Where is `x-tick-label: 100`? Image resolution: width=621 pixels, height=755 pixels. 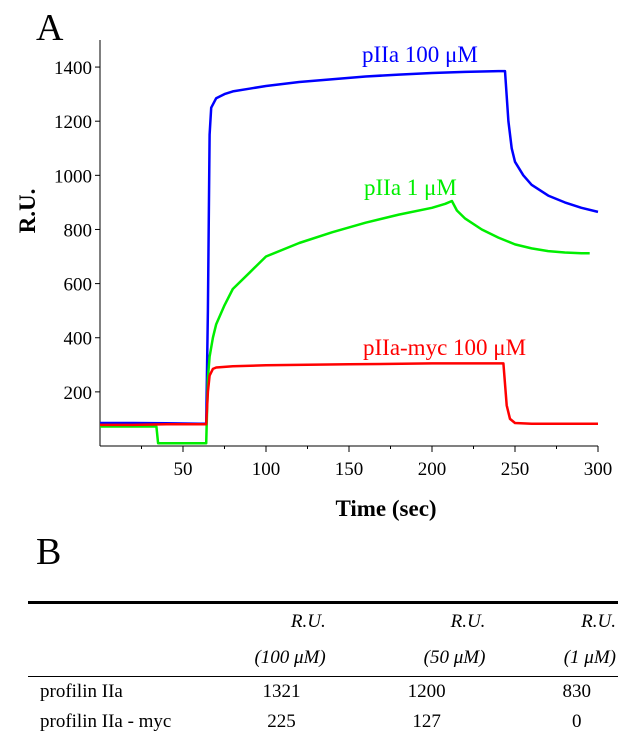 x-tick-label: 100 is located at coordinates (266, 469).